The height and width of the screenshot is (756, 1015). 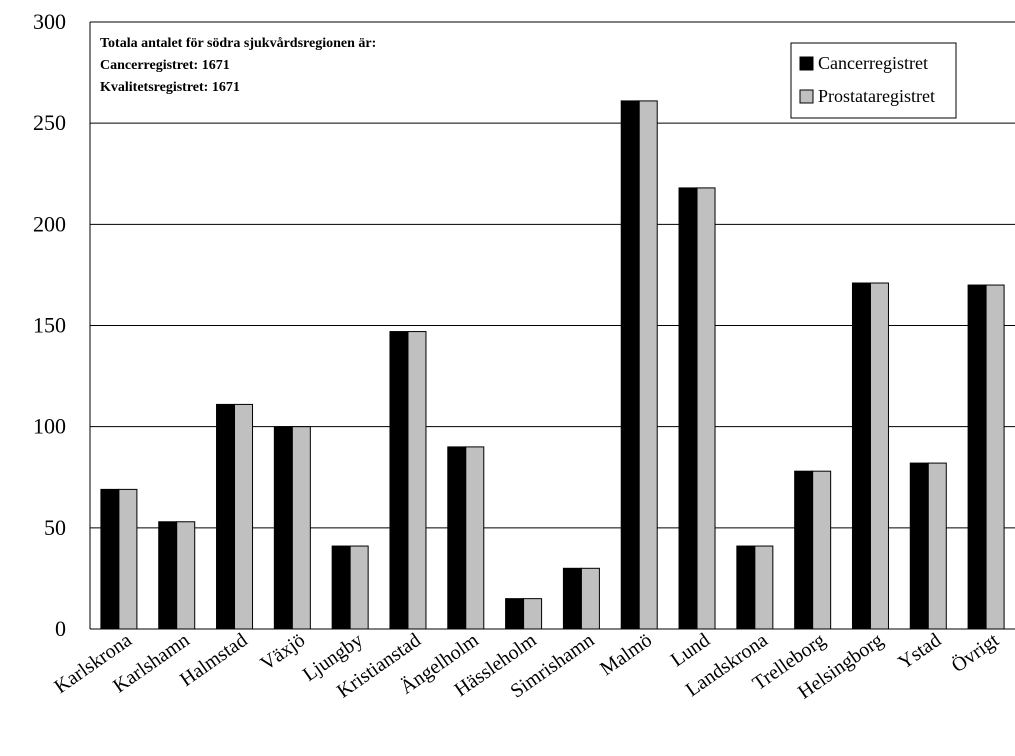 I want to click on legend-swatch-cancerregistret, so click(x=806, y=63).